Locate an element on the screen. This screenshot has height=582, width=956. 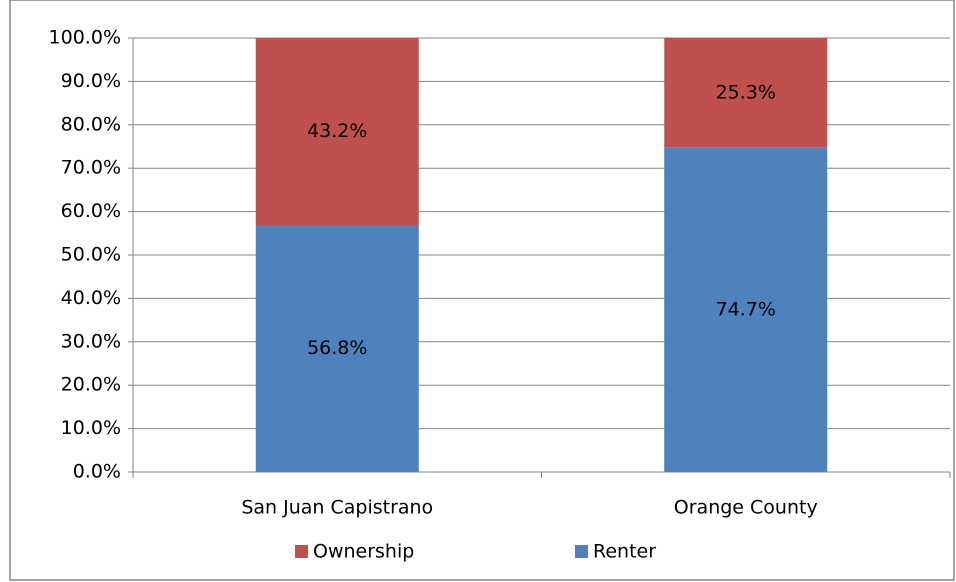
data-label: 25.3% is located at coordinates (746, 92).